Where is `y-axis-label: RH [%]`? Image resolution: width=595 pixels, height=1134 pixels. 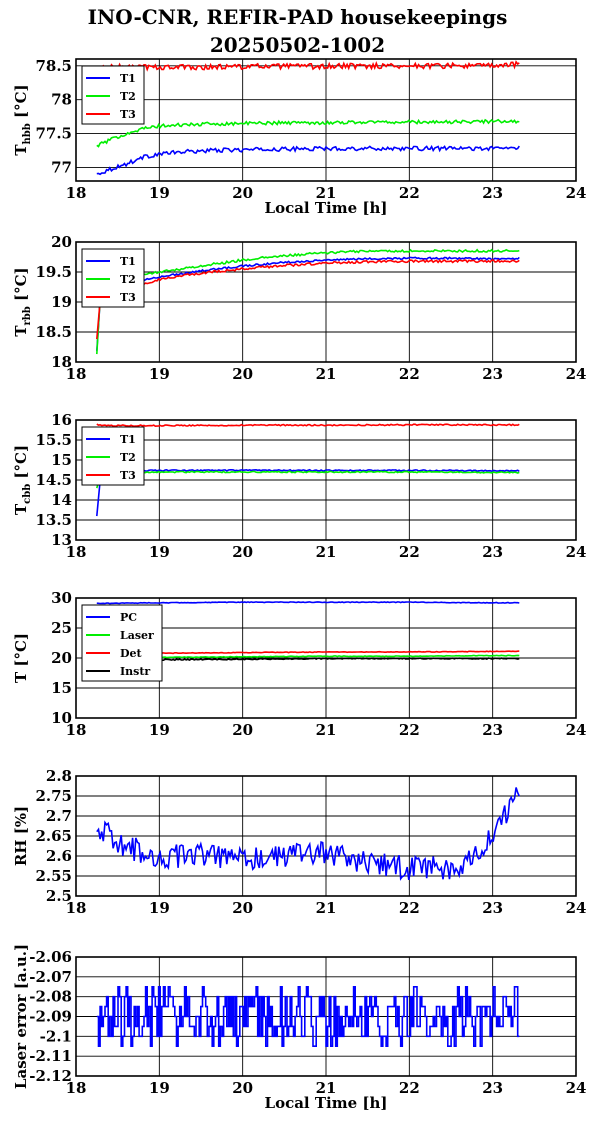 y-axis-label: RH [%] is located at coordinates (21, 836).